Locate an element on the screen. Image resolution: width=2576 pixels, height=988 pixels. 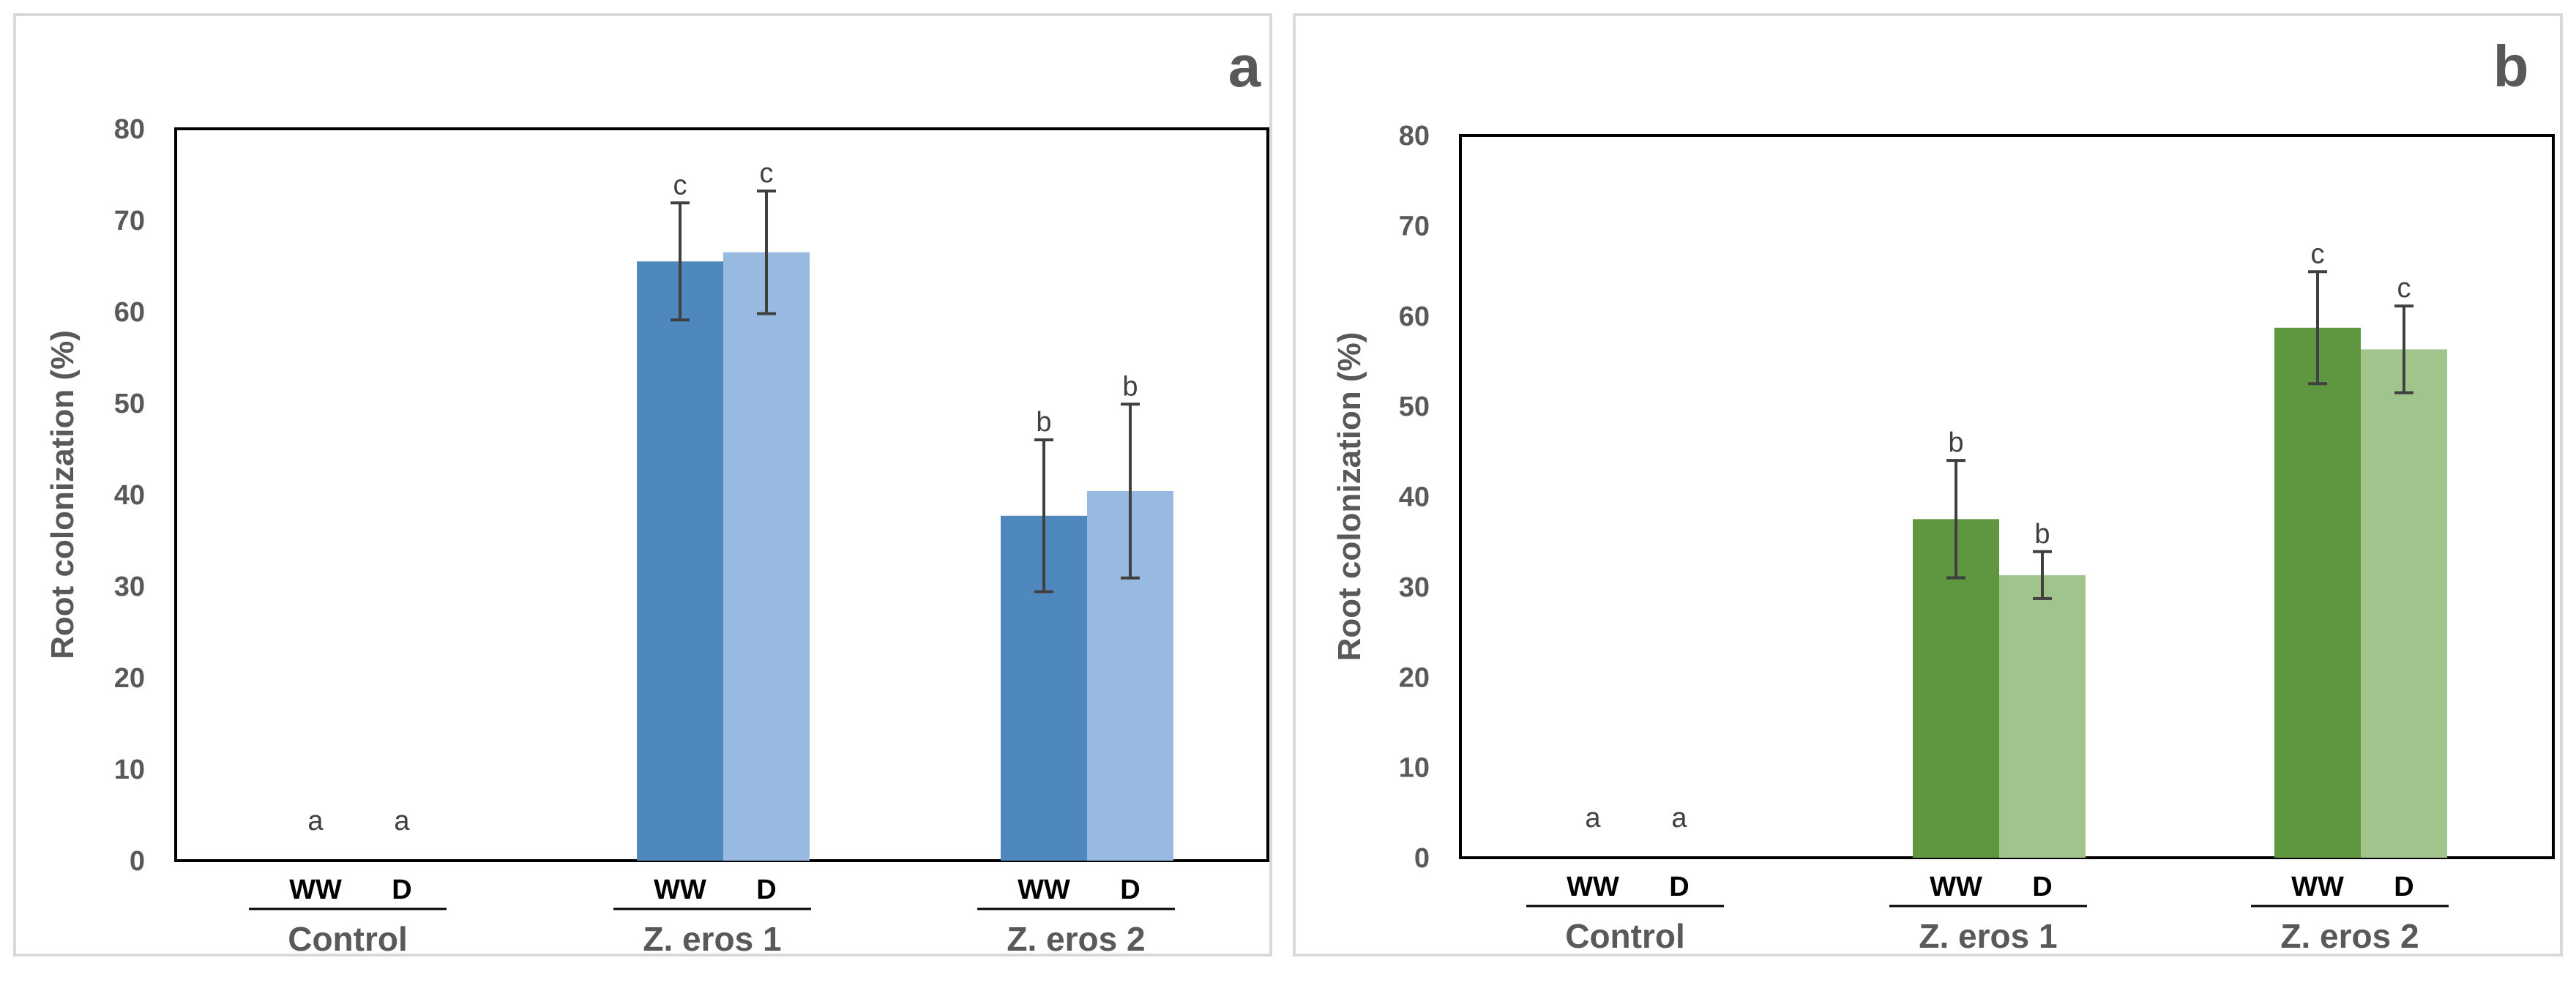
panel-label: a is located at coordinates (1244, 66).